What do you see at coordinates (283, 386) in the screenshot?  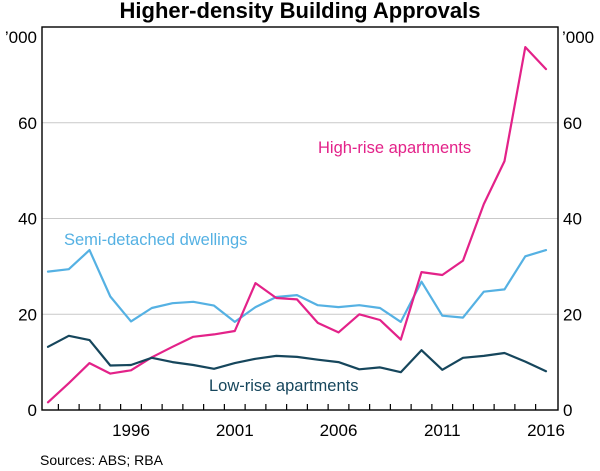 I see `series-label-low-rise-apartments: Low-rise apartments` at bounding box center [283, 386].